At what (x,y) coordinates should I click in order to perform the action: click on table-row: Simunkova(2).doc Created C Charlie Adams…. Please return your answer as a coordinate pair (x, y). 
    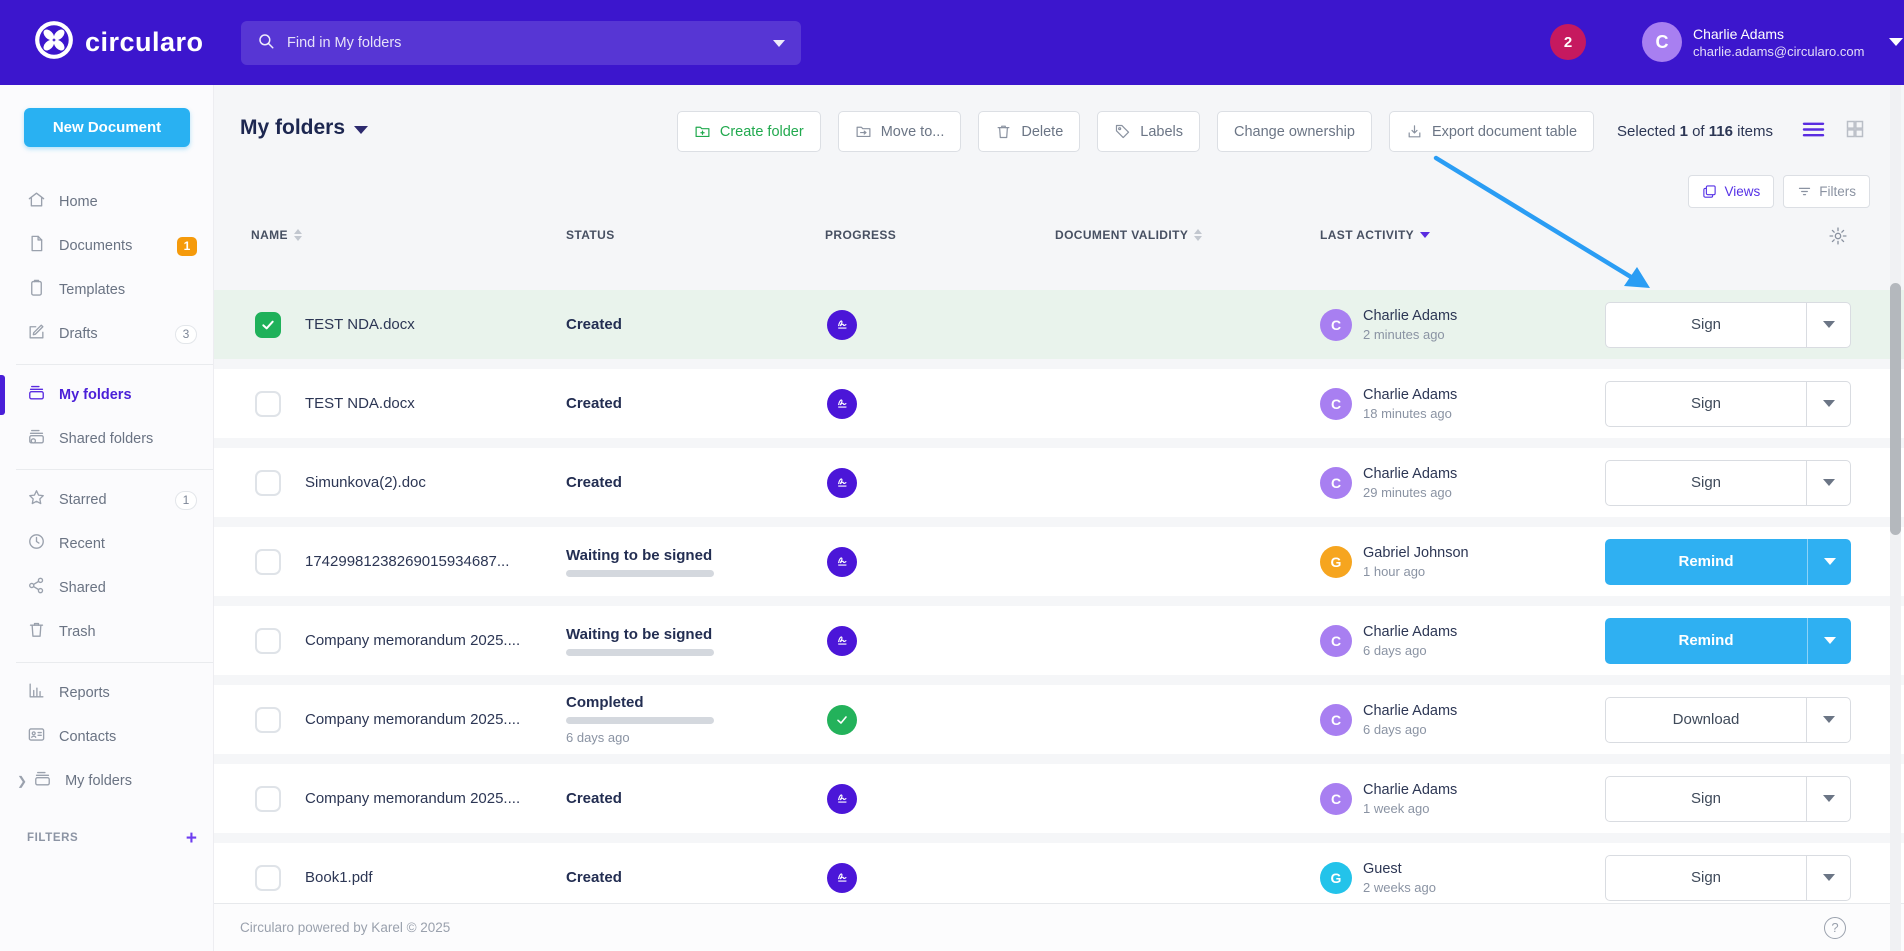
    Looking at the image, I should click on (1059, 482).